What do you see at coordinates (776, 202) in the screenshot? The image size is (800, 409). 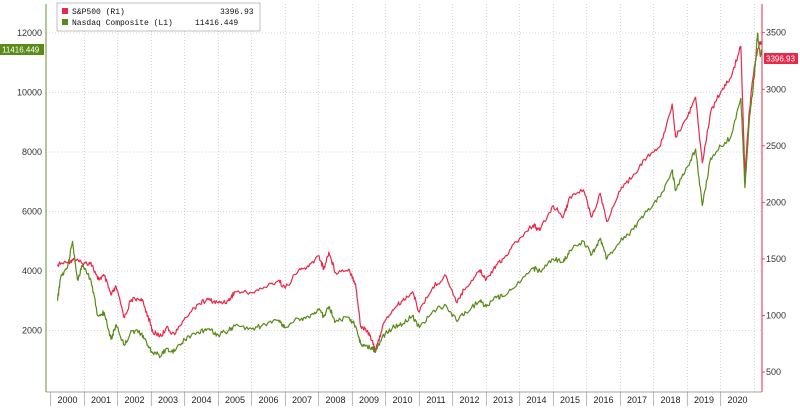 I see `right-axis-tick-label: 2000` at bounding box center [776, 202].